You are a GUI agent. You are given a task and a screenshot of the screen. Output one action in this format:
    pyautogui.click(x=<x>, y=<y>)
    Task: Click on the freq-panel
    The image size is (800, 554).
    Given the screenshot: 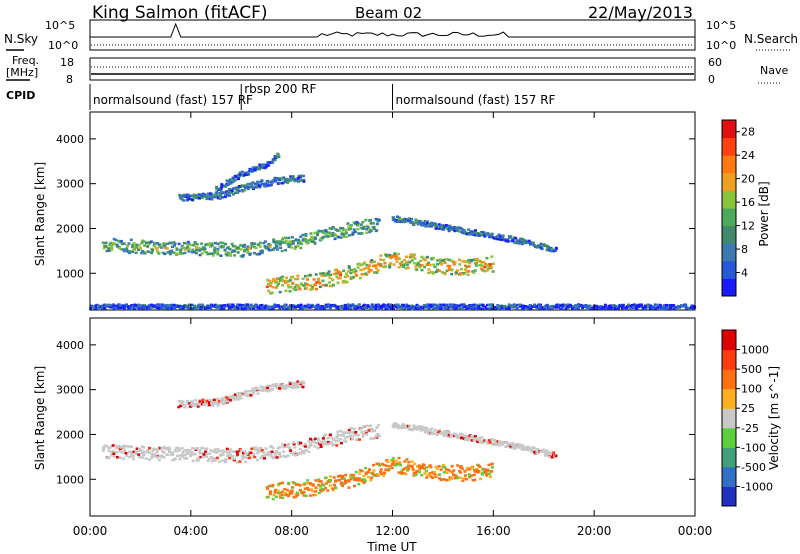 What is the action you would take?
    pyautogui.click(x=392, y=69)
    